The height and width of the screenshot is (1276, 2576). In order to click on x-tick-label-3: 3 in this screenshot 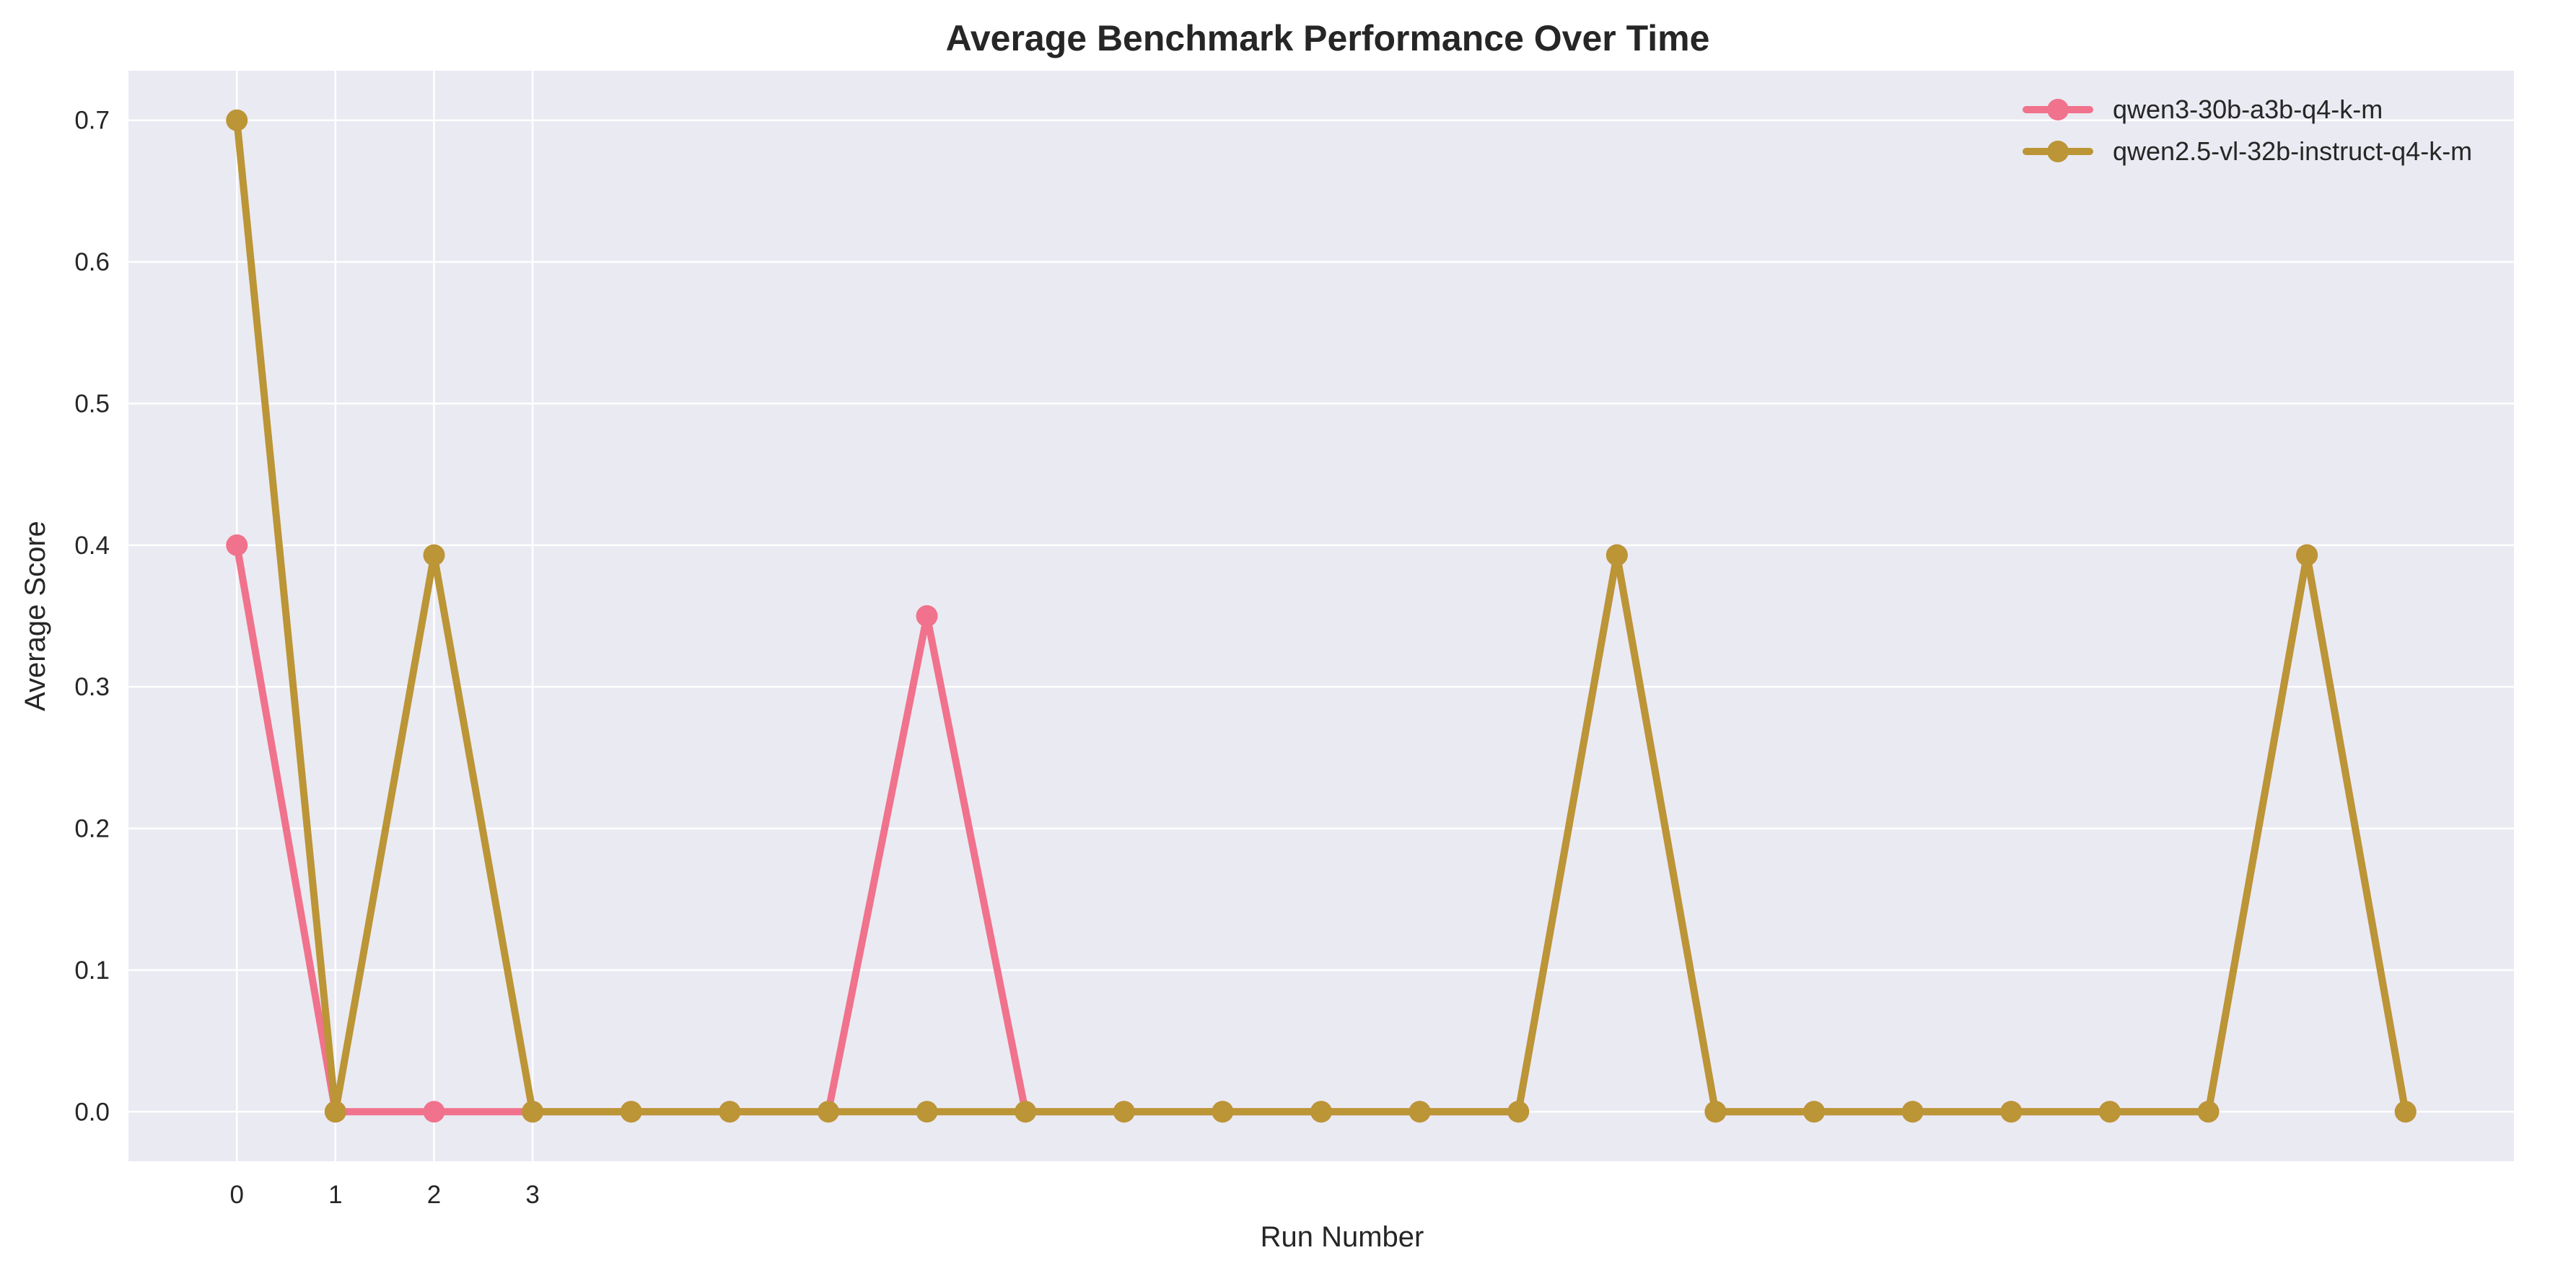, I will do `click(532, 1195)`.